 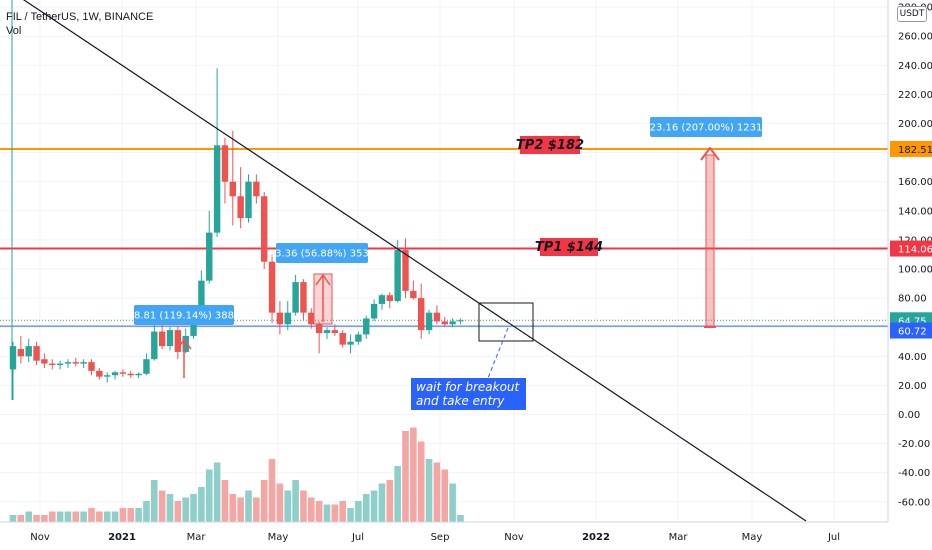 I want to click on y-tick-label: 100.00, so click(x=915, y=270).